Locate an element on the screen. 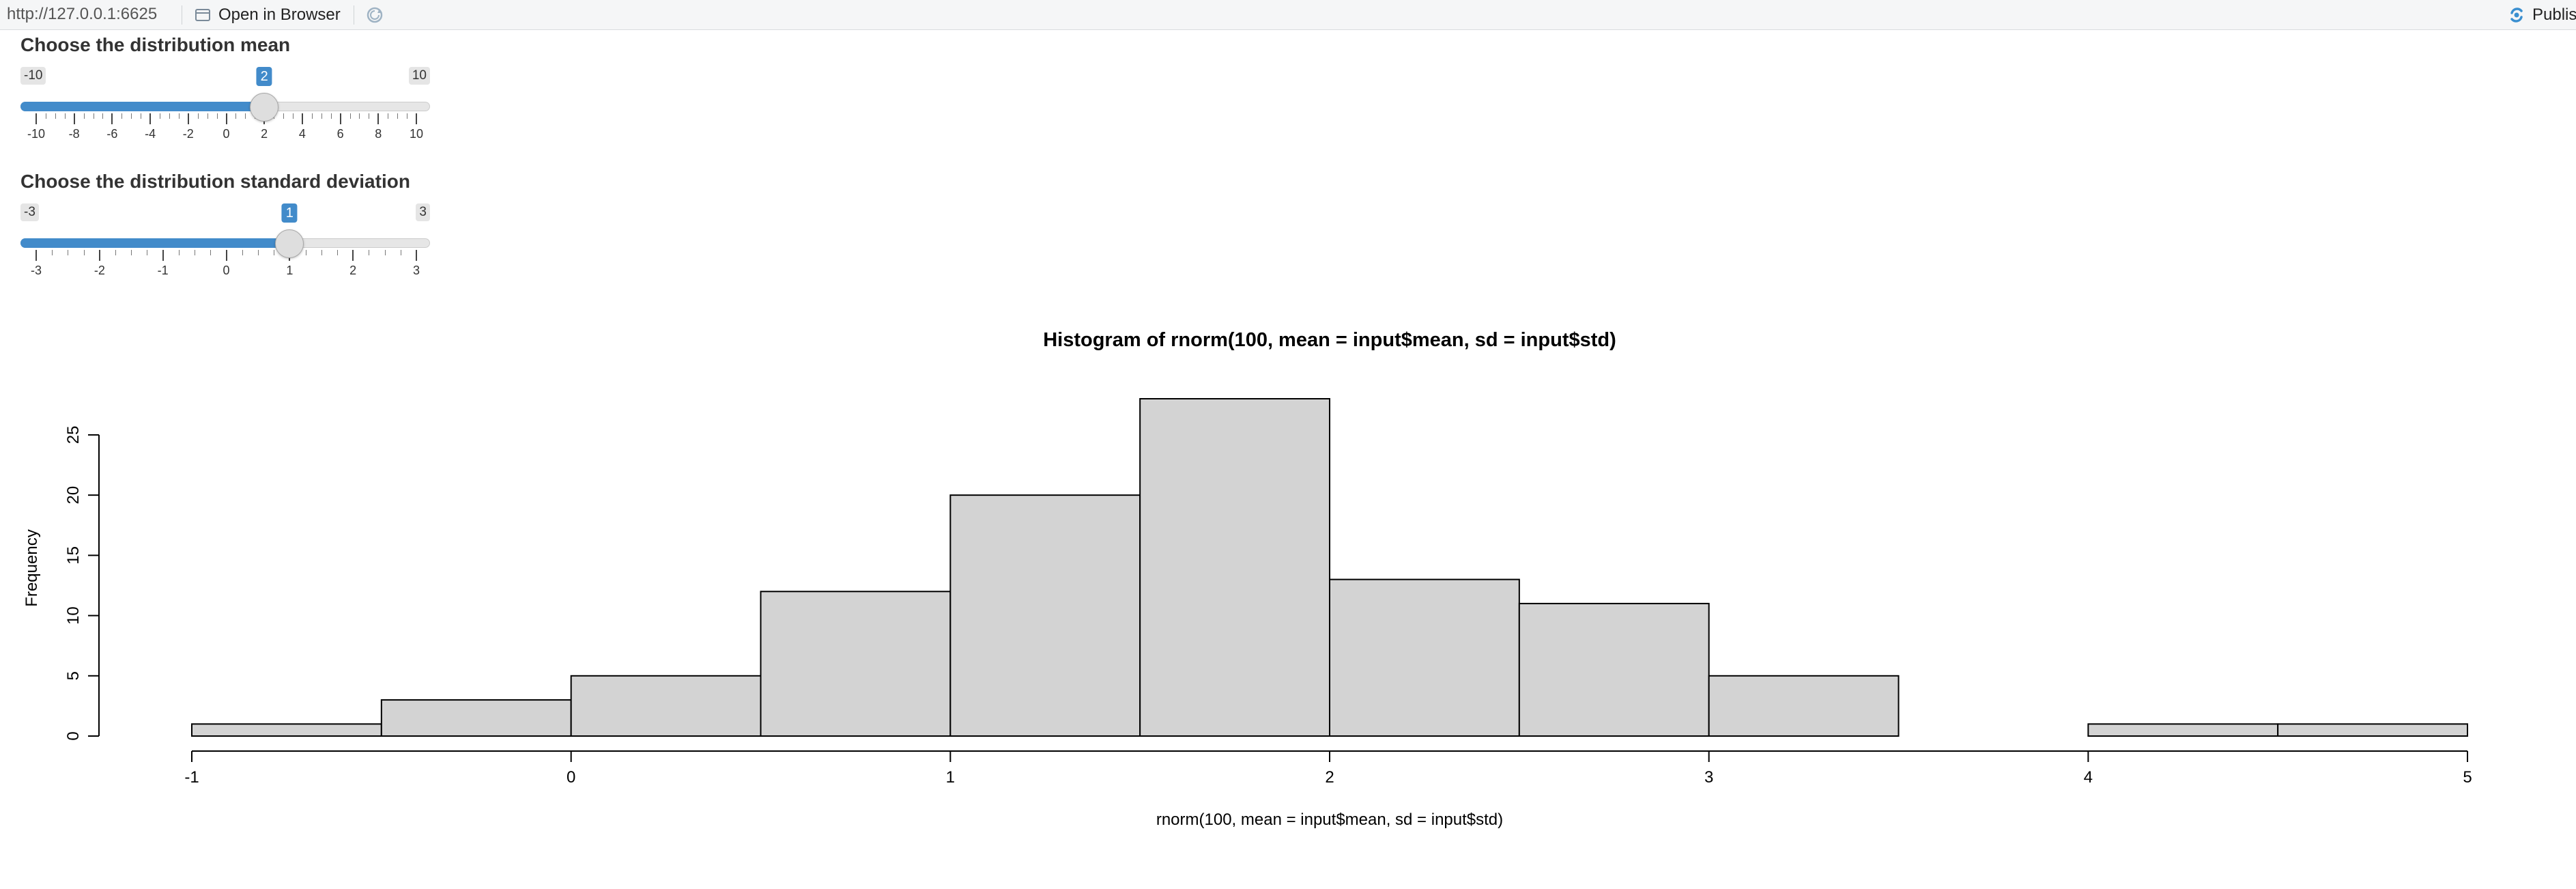 This screenshot has height=889, width=2576. sd-tick-label: -2 is located at coordinates (99, 270).